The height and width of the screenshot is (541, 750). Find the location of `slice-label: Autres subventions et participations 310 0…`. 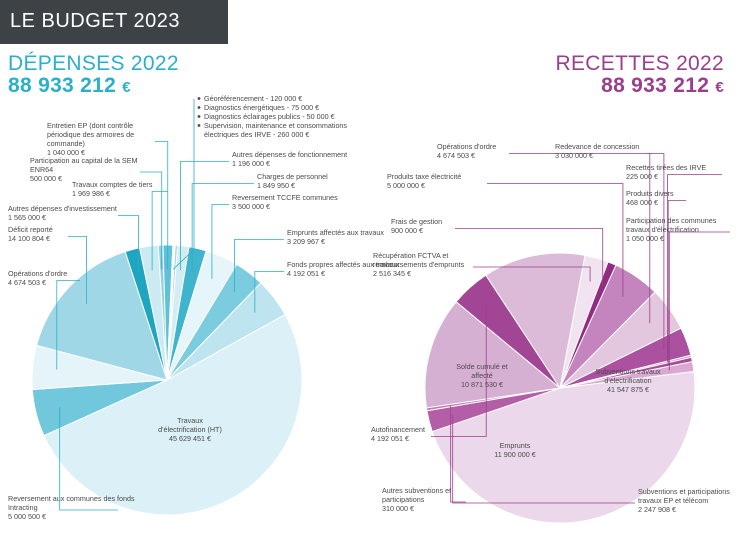

slice-label: Autres subventions et participations 310 0… is located at coordinates (416, 499).